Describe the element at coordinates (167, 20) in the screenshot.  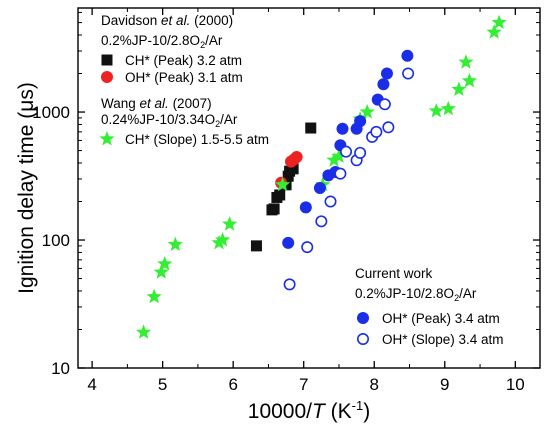
I see `legend-group-davidson-author: Davidson et al. (2000)` at that location.